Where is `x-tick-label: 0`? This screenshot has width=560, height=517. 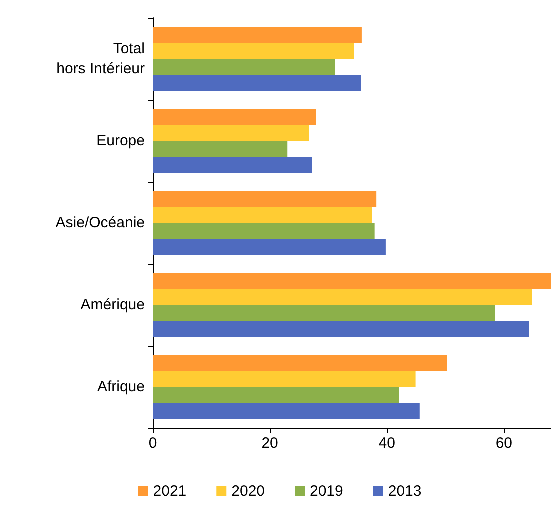
x-tick-label: 0 is located at coordinates (153, 443).